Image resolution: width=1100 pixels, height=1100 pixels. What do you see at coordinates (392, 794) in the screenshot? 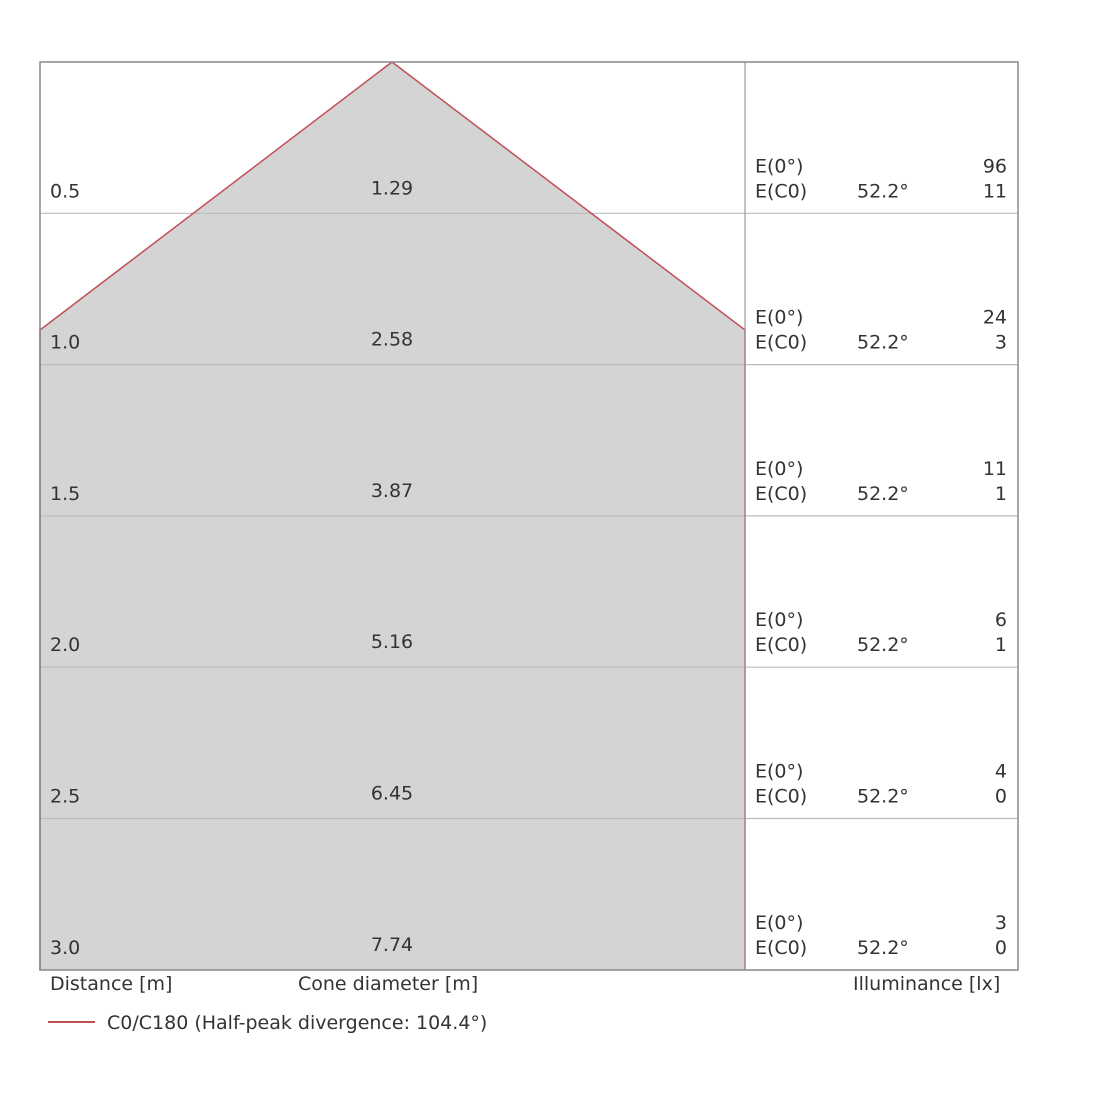
I see `cone-diameter: 6.45` at bounding box center [392, 794].